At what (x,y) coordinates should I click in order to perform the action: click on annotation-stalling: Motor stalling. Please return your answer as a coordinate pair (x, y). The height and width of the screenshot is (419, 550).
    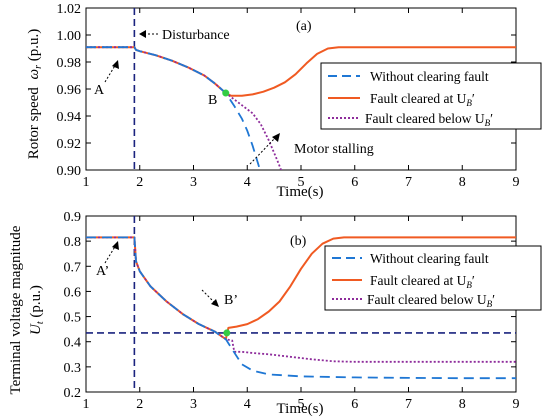
    Looking at the image, I should click on (311, 149).